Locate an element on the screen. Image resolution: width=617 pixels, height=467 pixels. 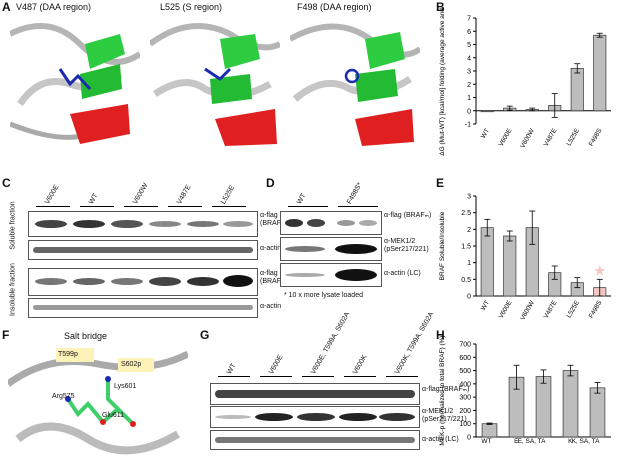
blot-c-insoluble-flag is located at coordinates (143, 282).